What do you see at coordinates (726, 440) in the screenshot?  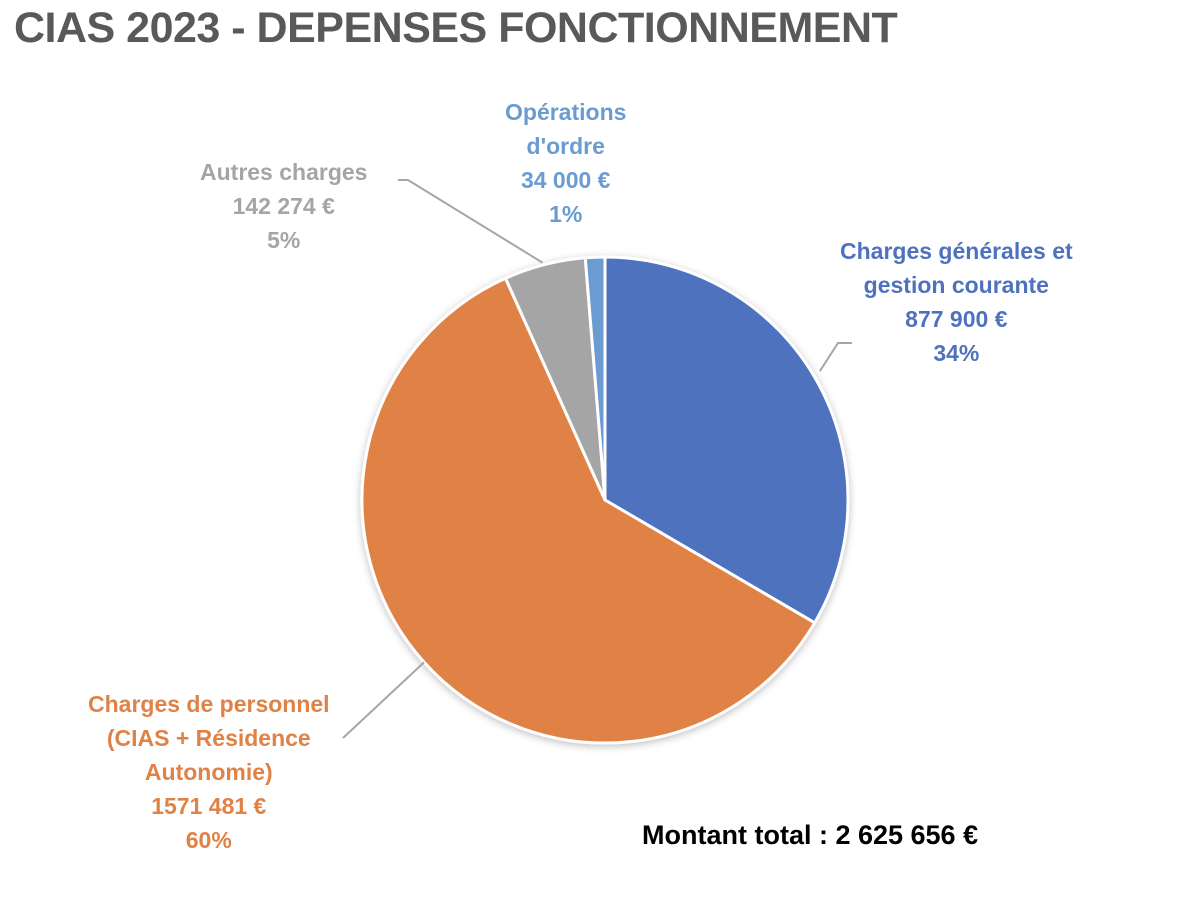 I see `pie-slice-generales` at bounding box center [726, 440].